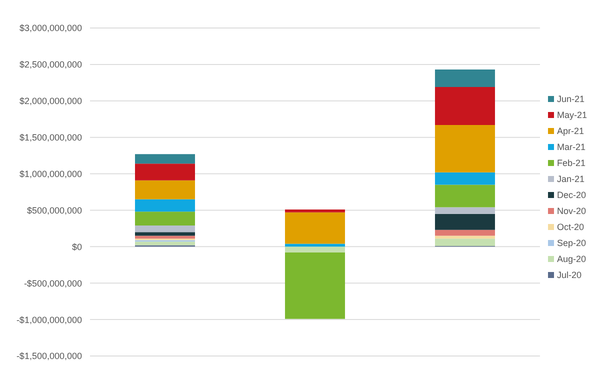 This screenshot has height=375, width=600. I want to click on y-tick-label: $500,000,000, so click(54, 210).